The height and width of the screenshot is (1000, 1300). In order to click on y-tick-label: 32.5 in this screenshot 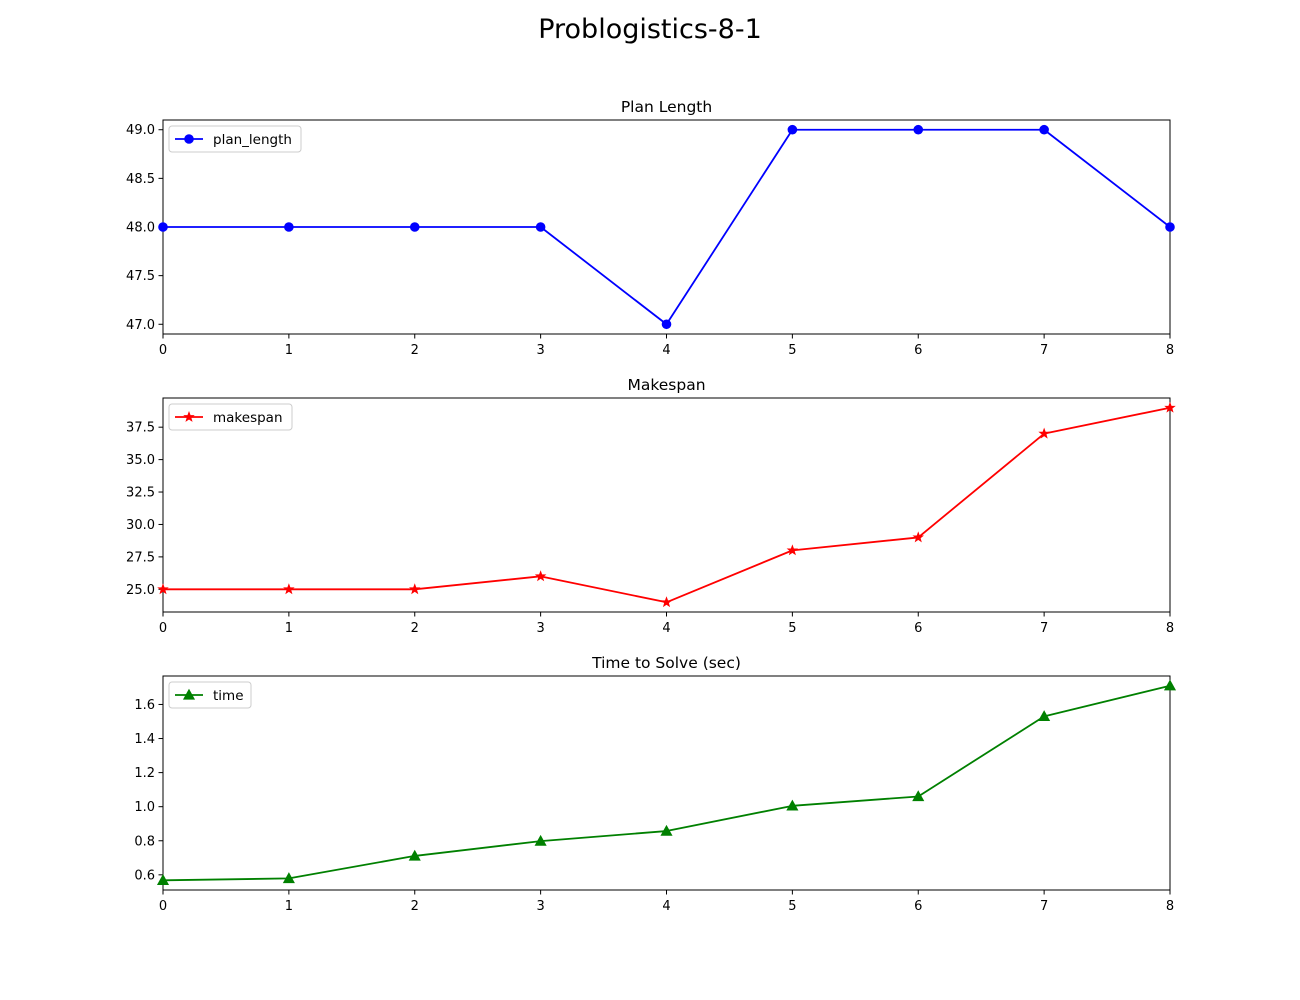, I will do `click(140, 493)`.